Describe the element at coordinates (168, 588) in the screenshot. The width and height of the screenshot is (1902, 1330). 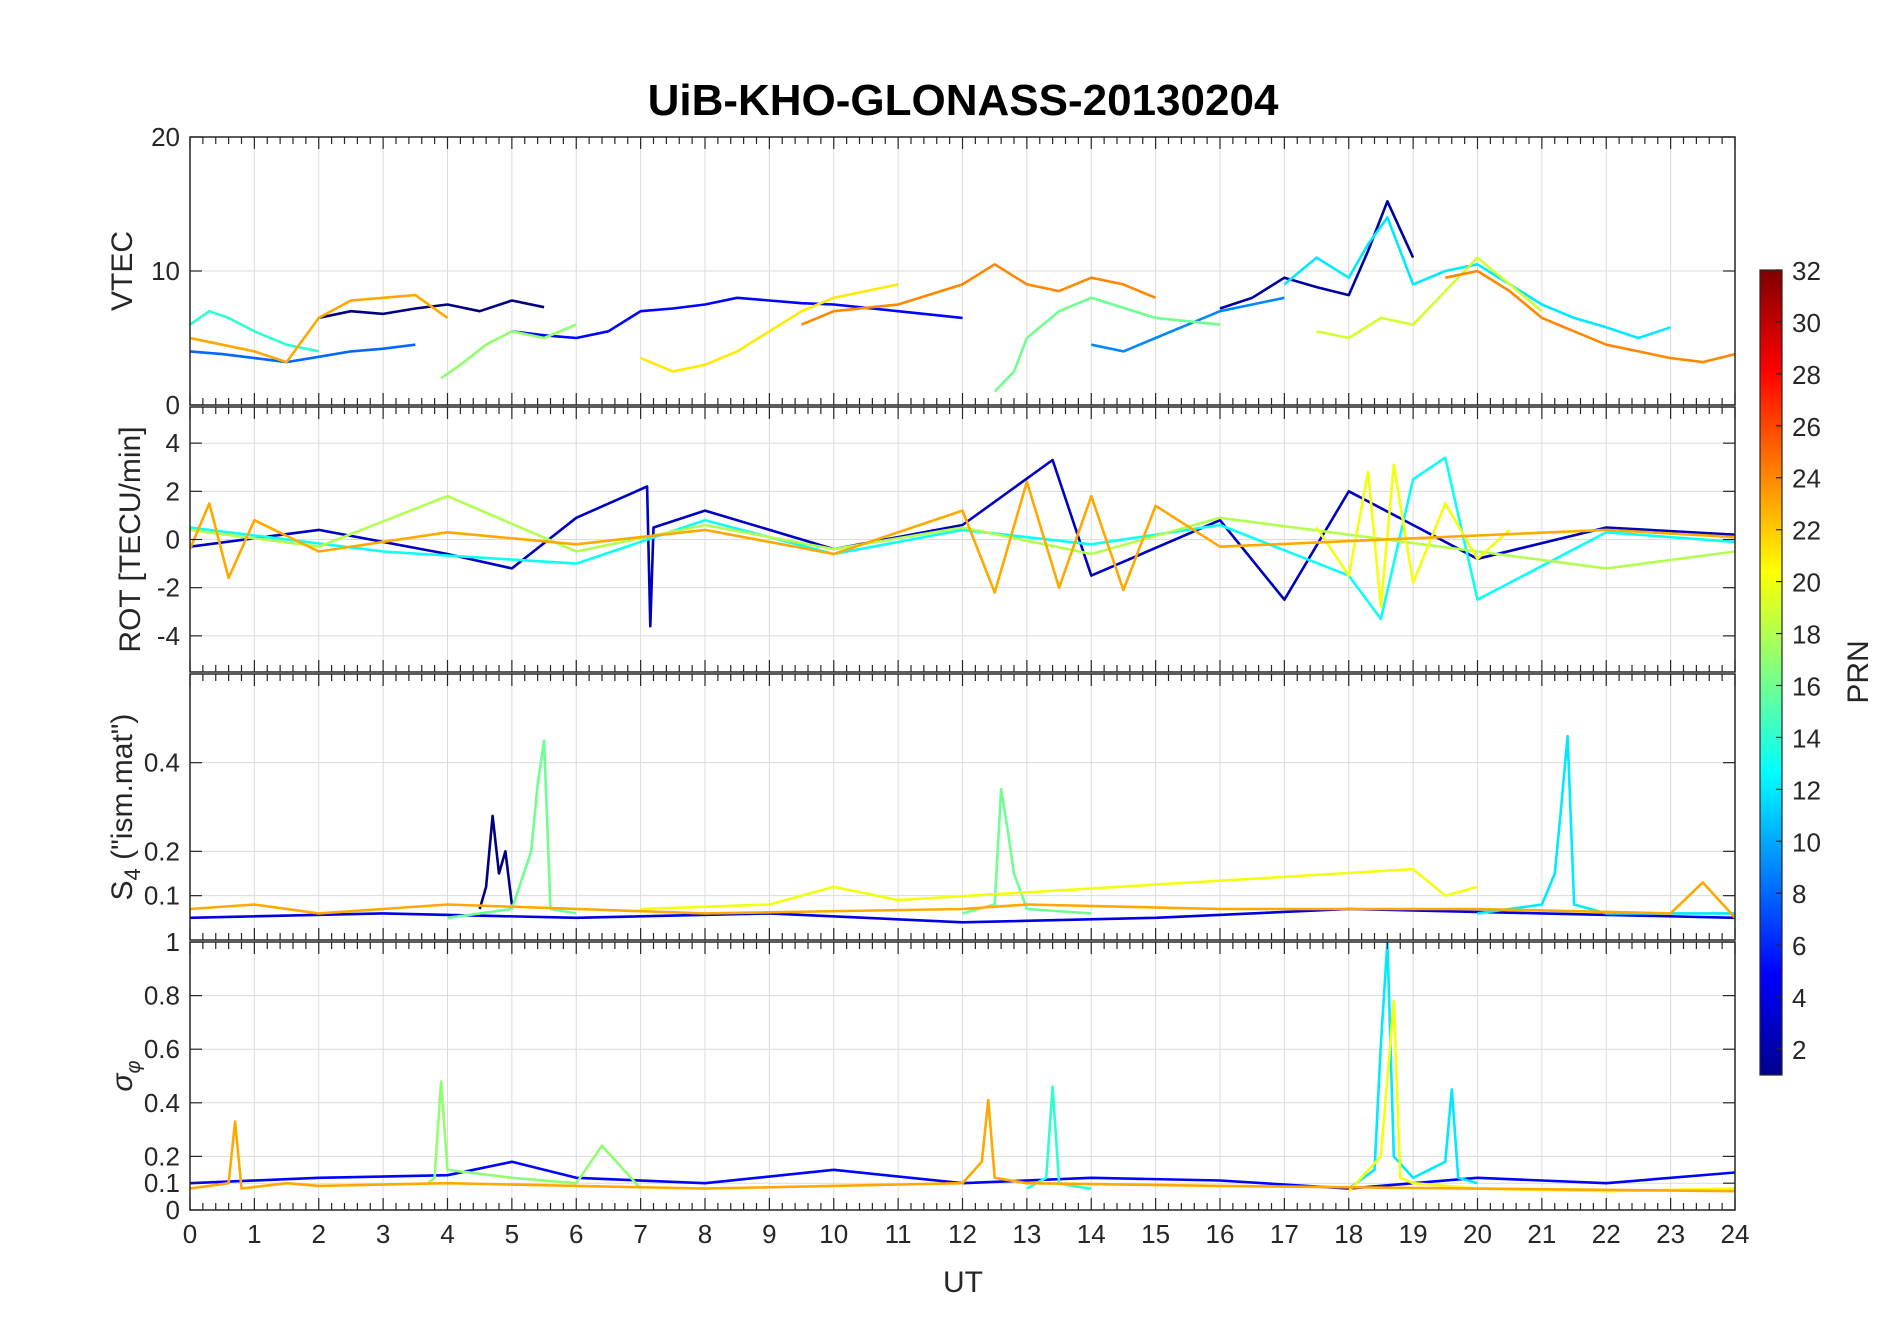
I see `y-tick-label: -2` at that location.